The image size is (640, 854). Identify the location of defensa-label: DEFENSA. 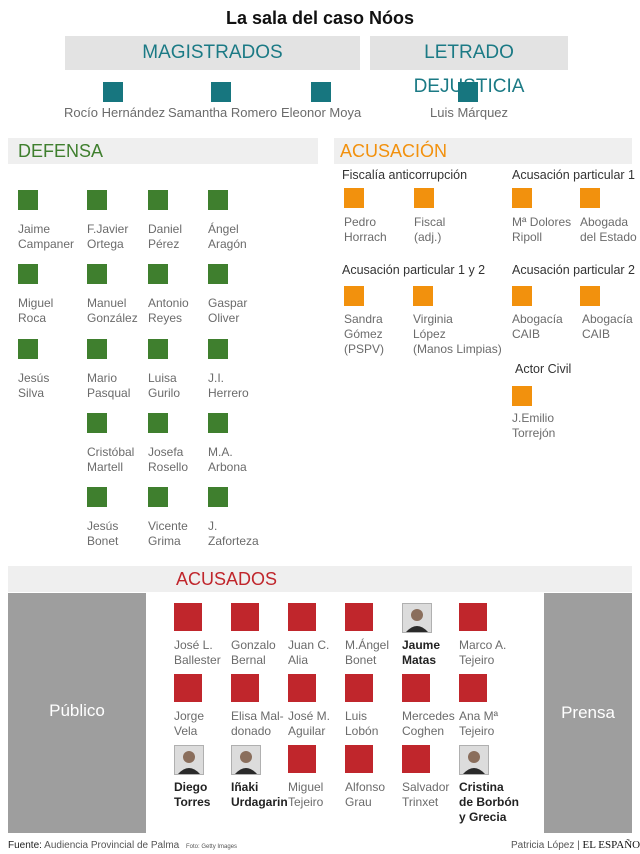
(61, 151).